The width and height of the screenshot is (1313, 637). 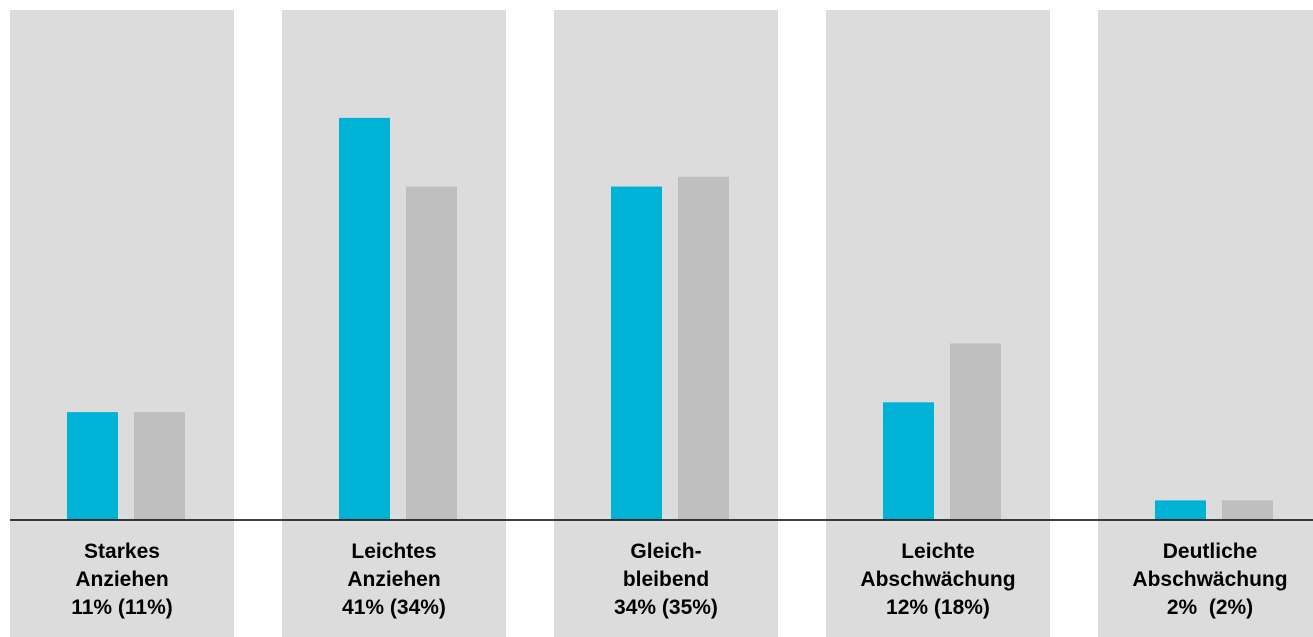 I want to click on category-label-line: 12% (18%), so click(x=938, y=607).